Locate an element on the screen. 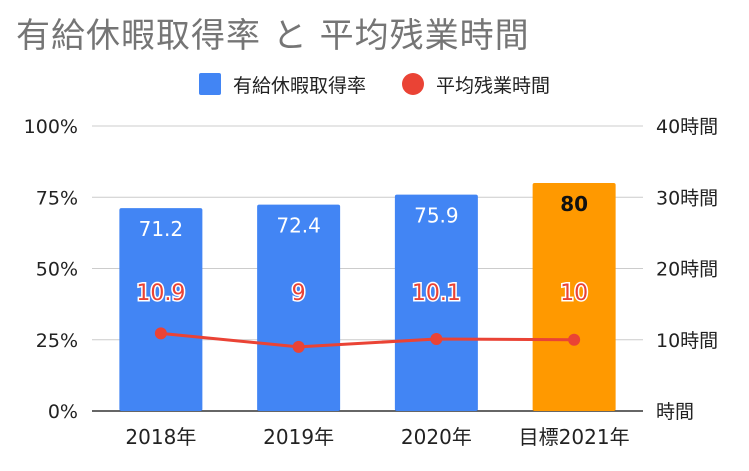  legend-item-paid-leave: 有給休暇取得率 is located at coordinates (282, 84).